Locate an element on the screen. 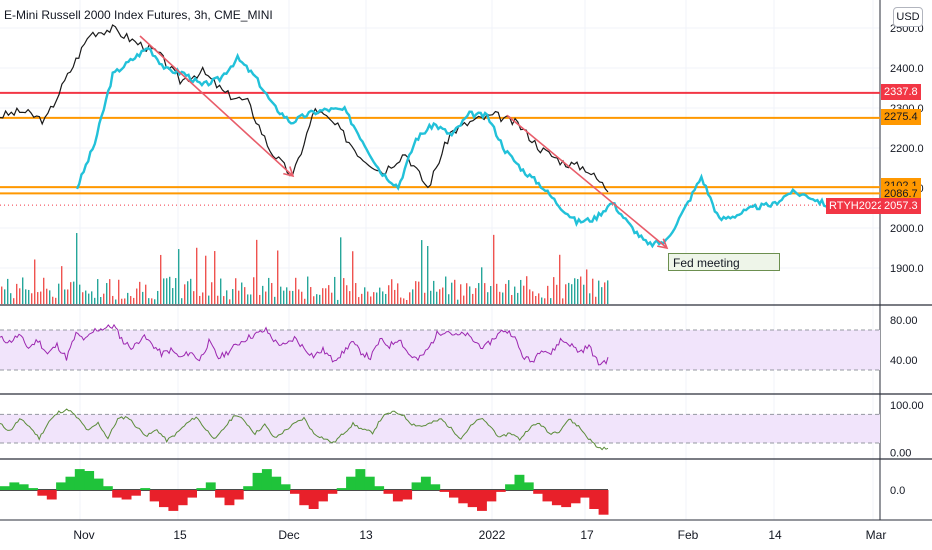  time-axis-tick: 2022 is located at coordinates (492, 535).